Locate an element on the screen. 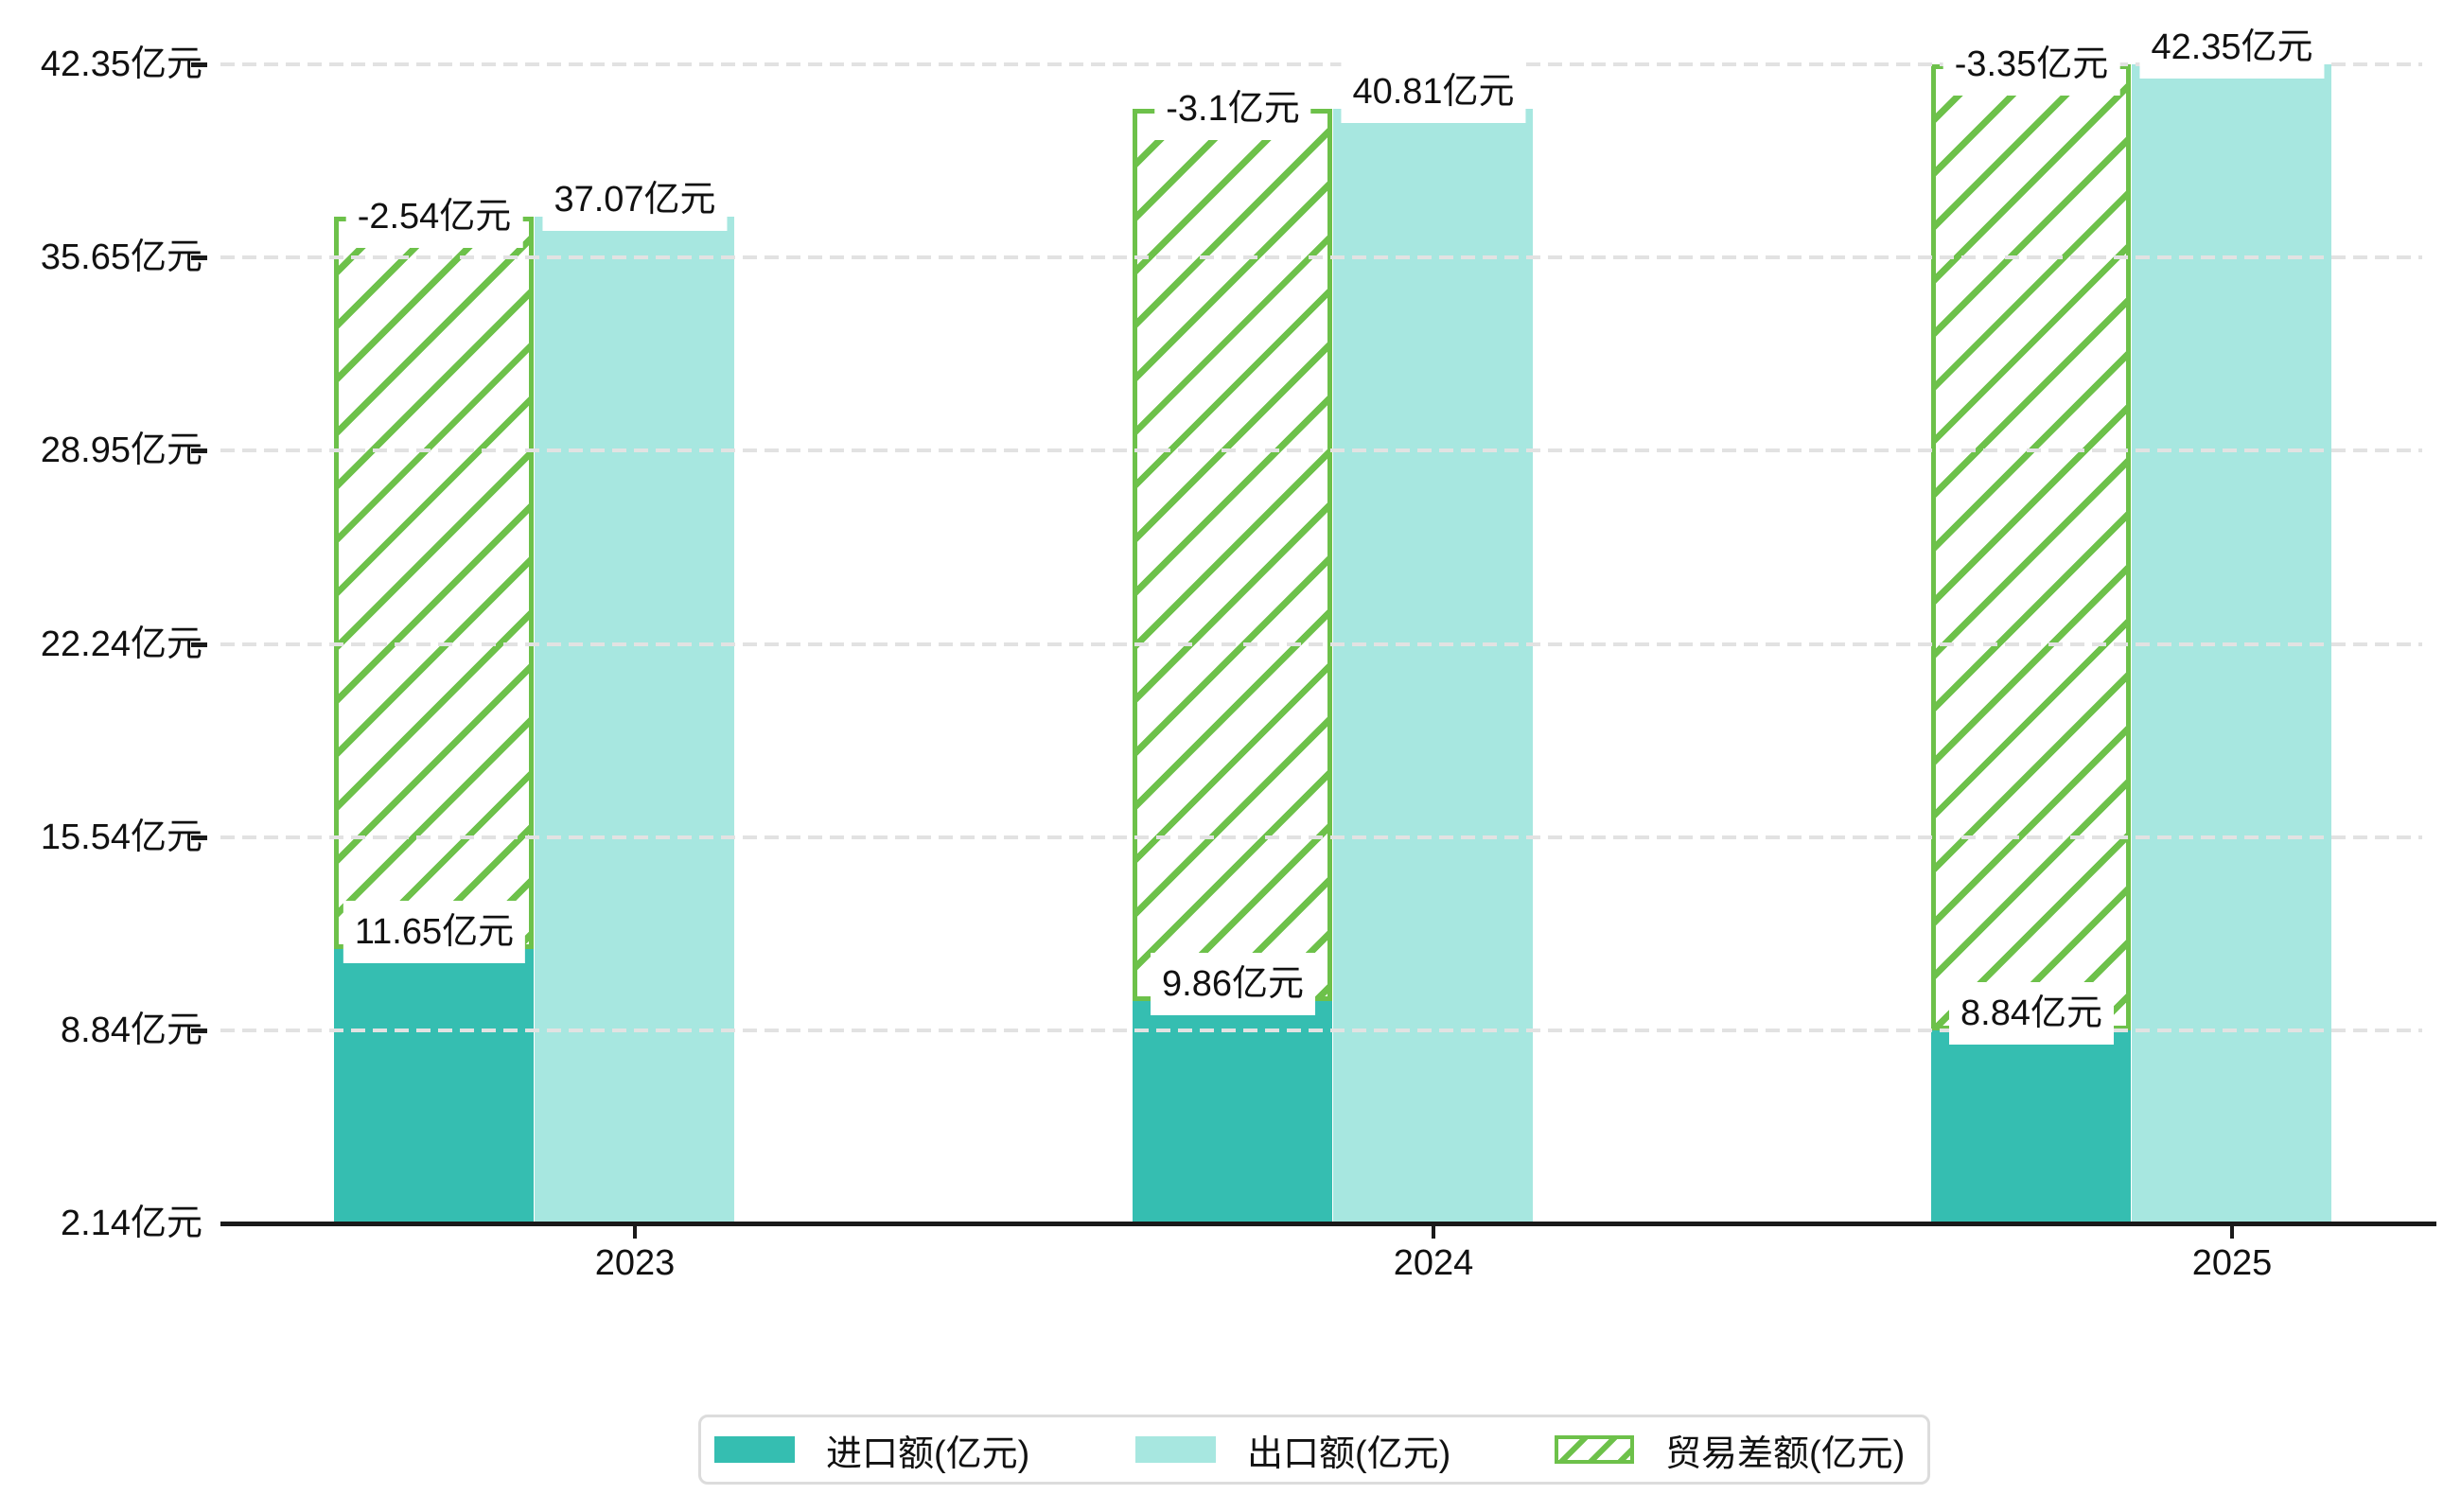 Image resolution: width=2461 pixels, height=1512 pixels. x-tick-label: 2024 is located at coordinates (1433, 1263).